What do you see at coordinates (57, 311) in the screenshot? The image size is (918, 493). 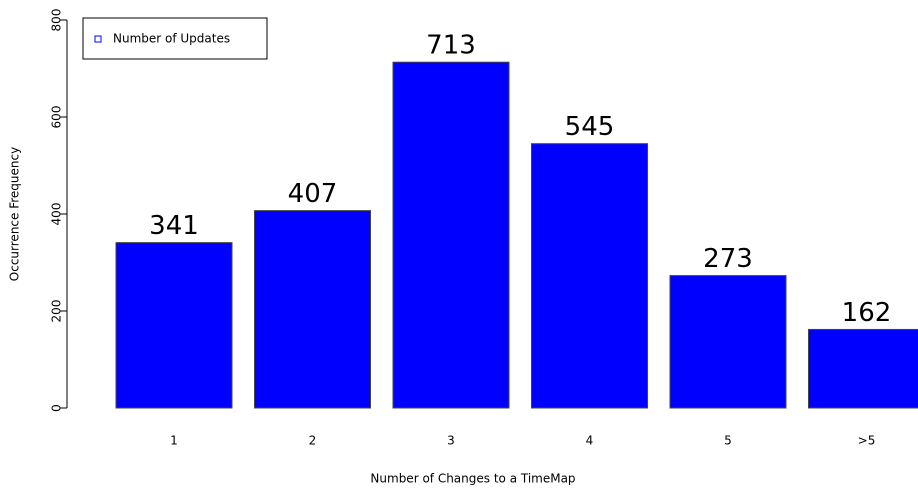 I see `y-tick-label: 200` at bounding box center [57, 311].